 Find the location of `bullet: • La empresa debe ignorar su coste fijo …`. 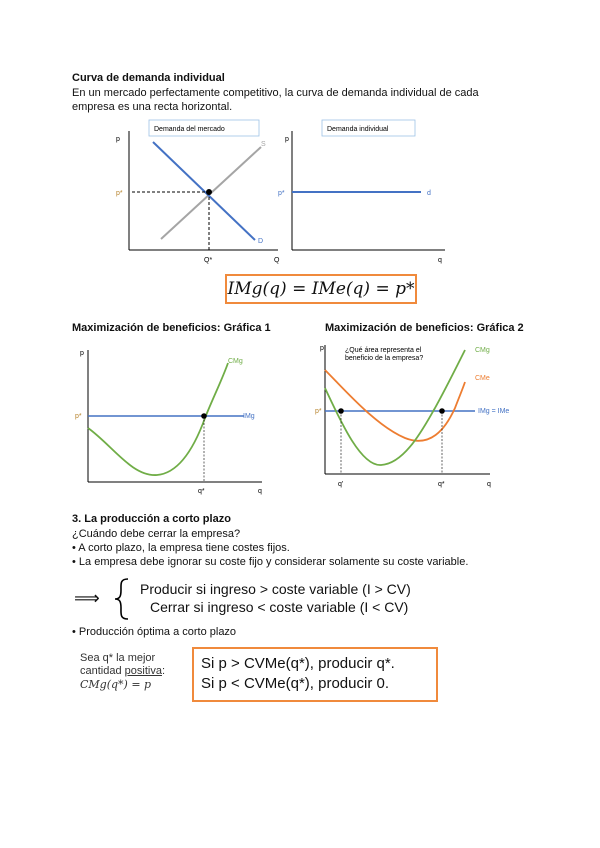

bullet: • La empresa debe ignorar su coste fijo … is located at coordinates (270, 562).